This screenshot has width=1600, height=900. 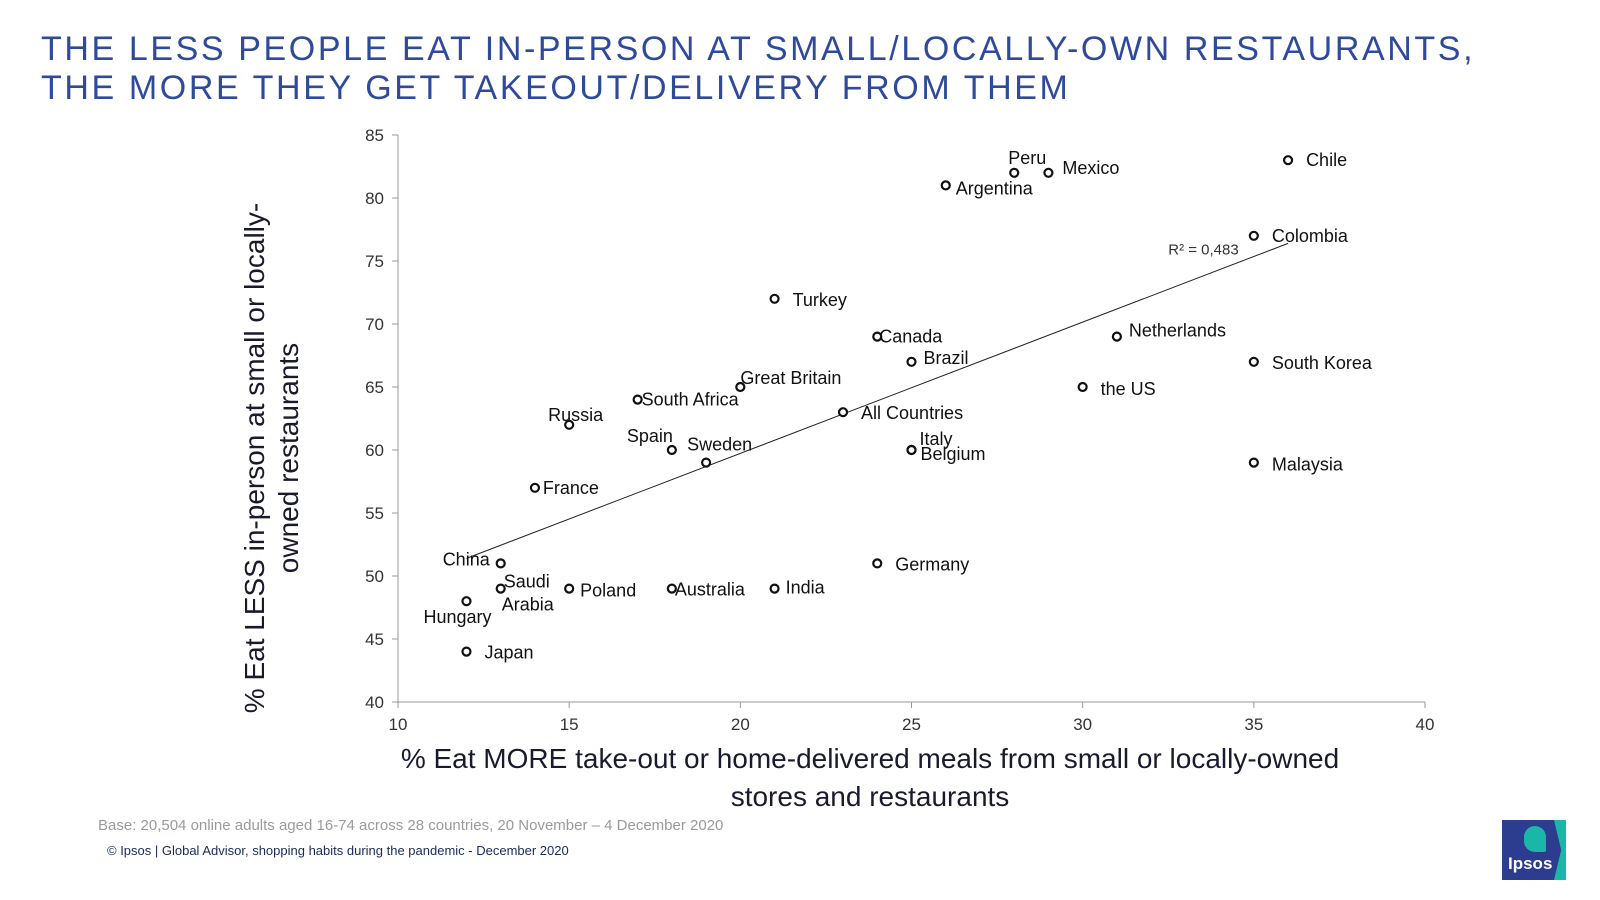 What do you see at coordinates (457, 617) in the screenshot?
I see `point-label: Hungary` at bounding box center [457, 617].